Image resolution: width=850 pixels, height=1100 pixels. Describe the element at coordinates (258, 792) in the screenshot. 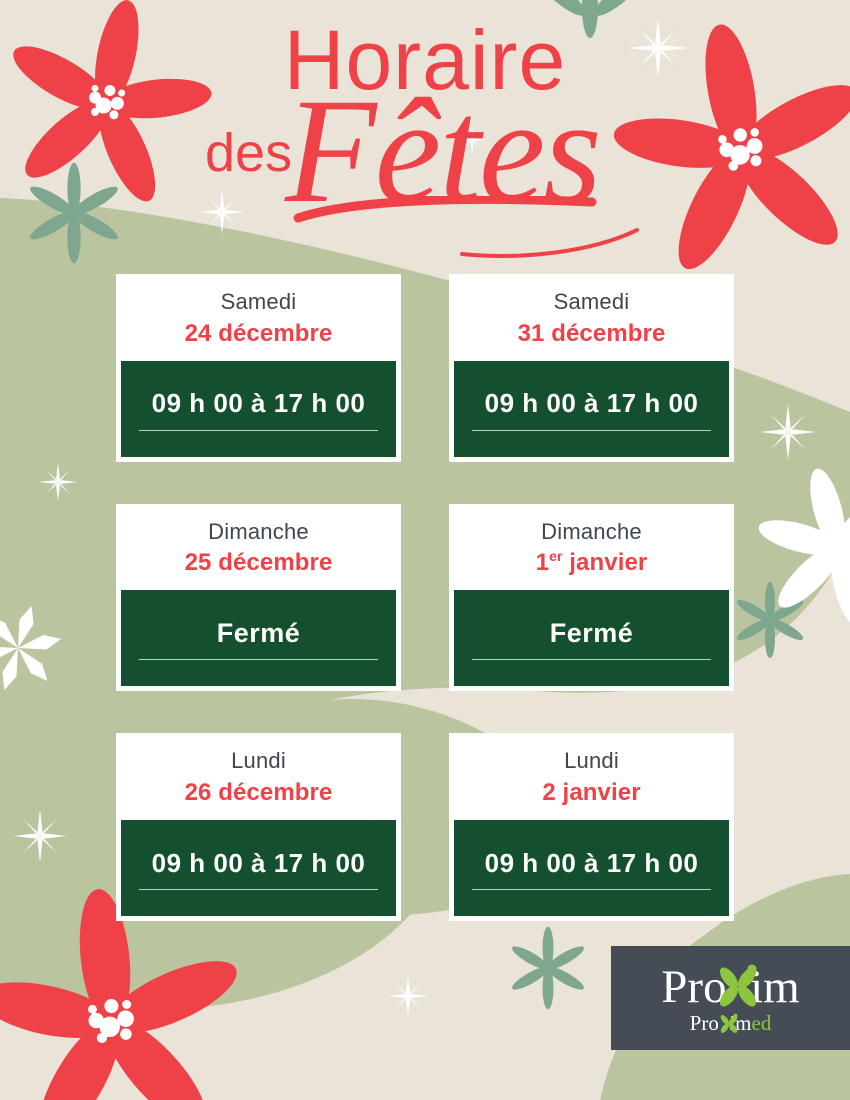

I see `card-date: 26 décembre` at that location.